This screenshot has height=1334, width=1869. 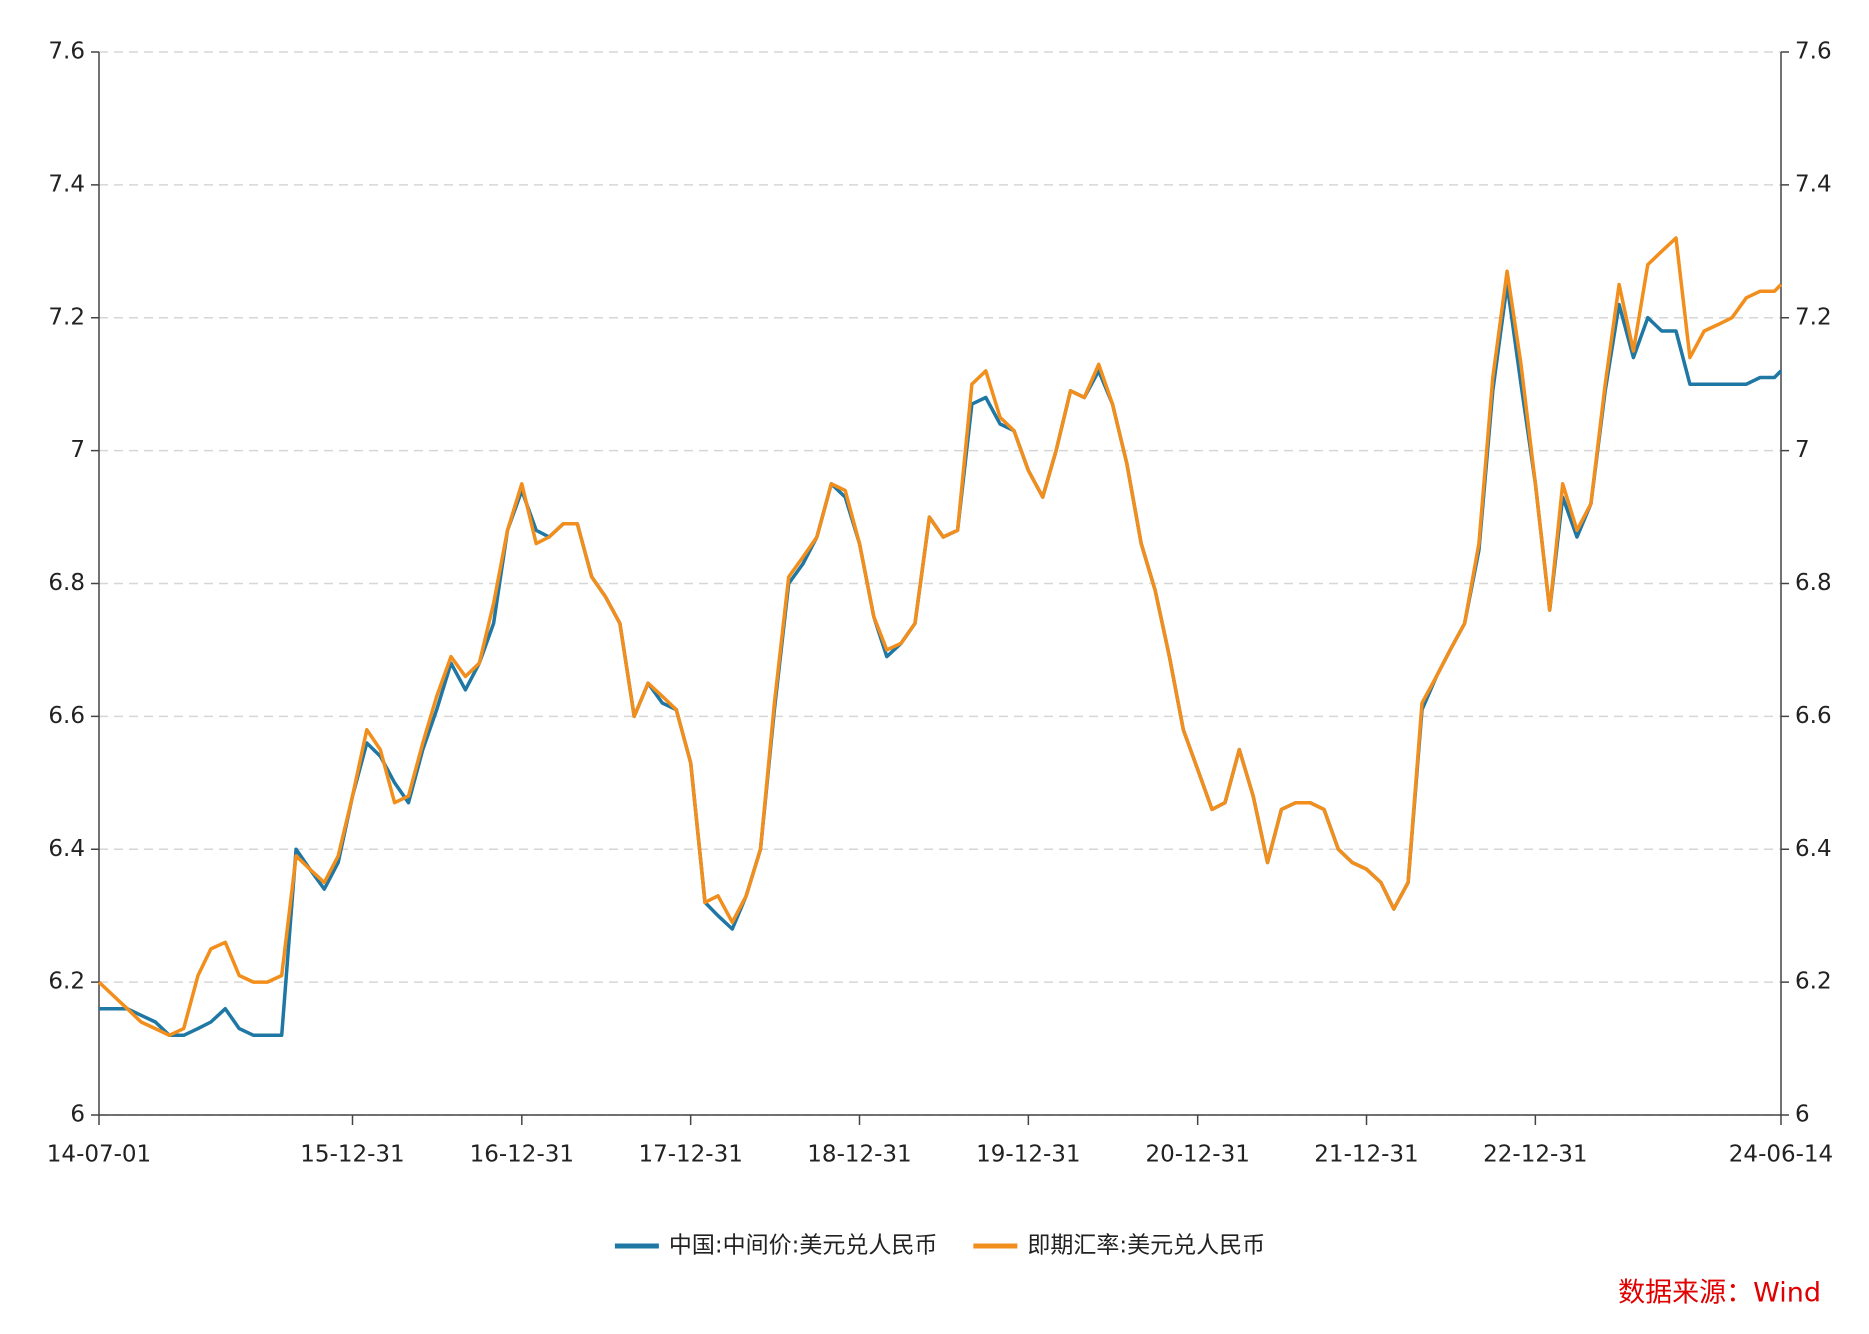 I want to click on y2-tick-label: 7.4, so click(x=1813, y=184).